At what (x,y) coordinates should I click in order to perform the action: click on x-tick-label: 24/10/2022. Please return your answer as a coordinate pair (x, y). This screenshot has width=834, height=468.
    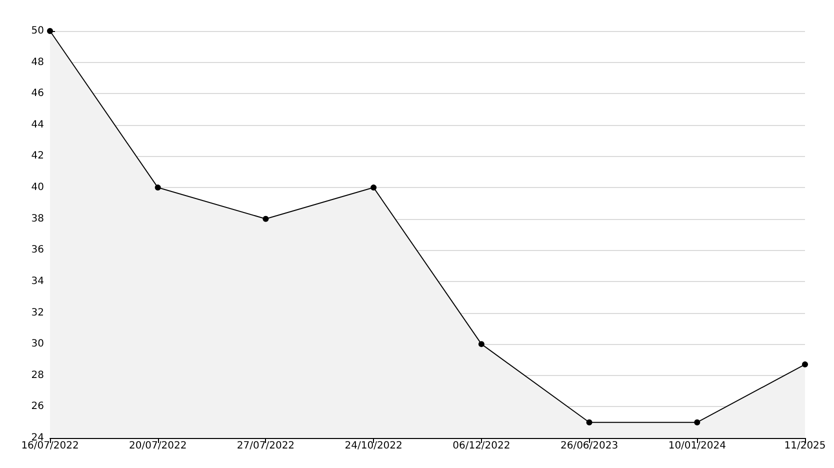
    Looking at the image, I should click on (373, 446).